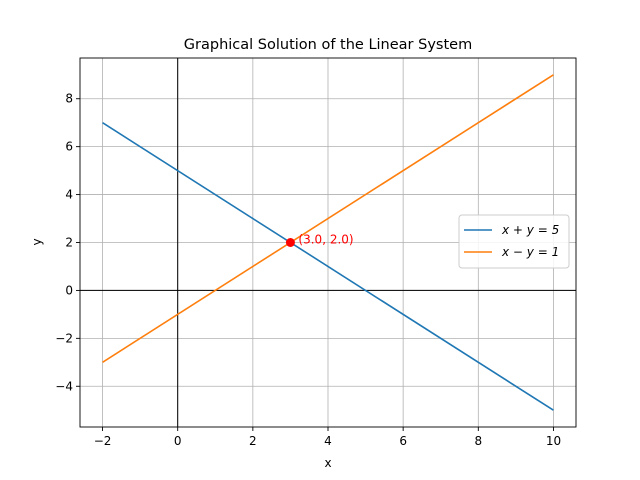  Describe the element at coordinates (37, 241) in the screenshot. I see `y-axis-label: y` at that location.